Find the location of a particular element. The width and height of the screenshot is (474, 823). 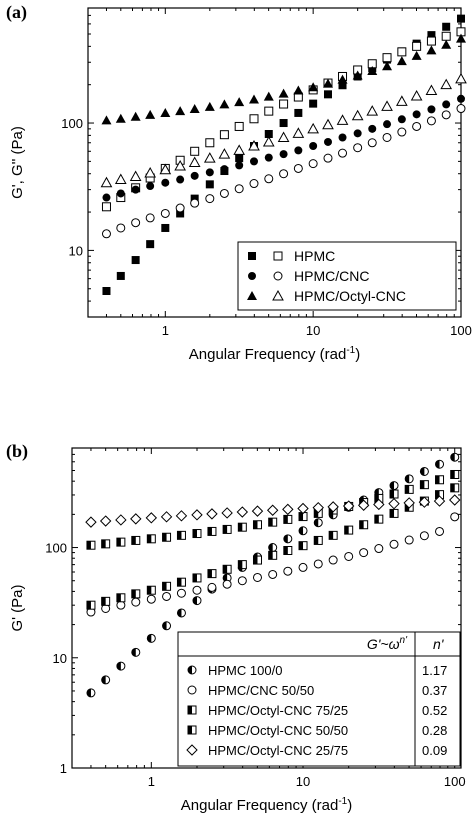

b-legend-marker is located at coordinates (192, 670).